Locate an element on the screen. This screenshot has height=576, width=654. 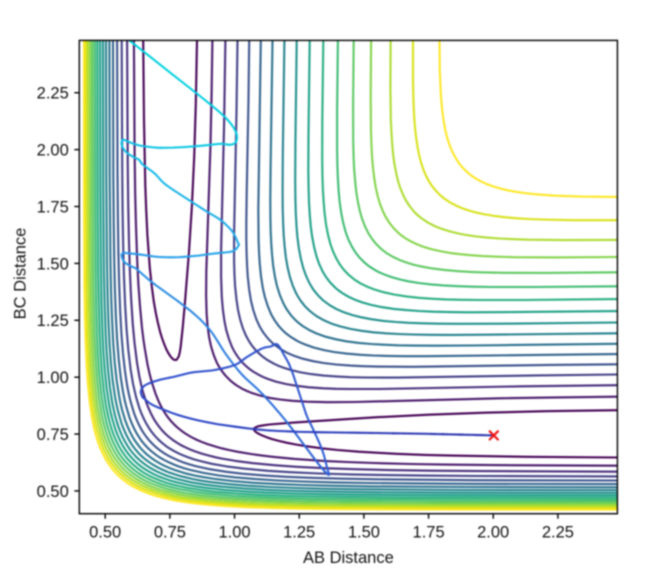
svg-text: AB Distance is located at coordinates (348, 558).